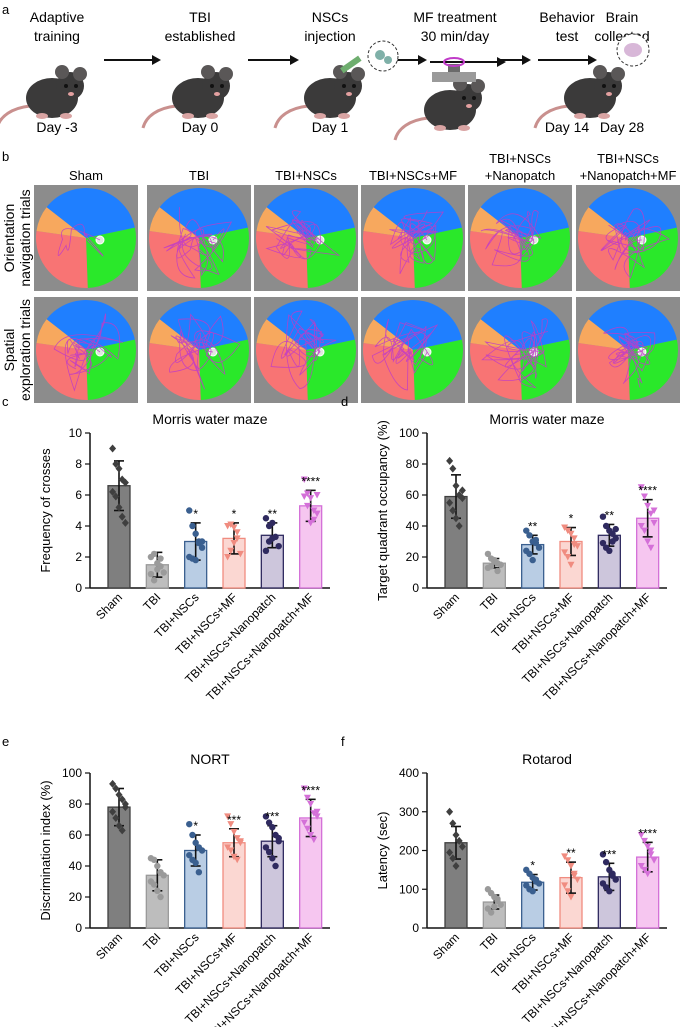 This screenshot has height=1027, width=685. I want to click on column-label: TBI, so click(199, 175).